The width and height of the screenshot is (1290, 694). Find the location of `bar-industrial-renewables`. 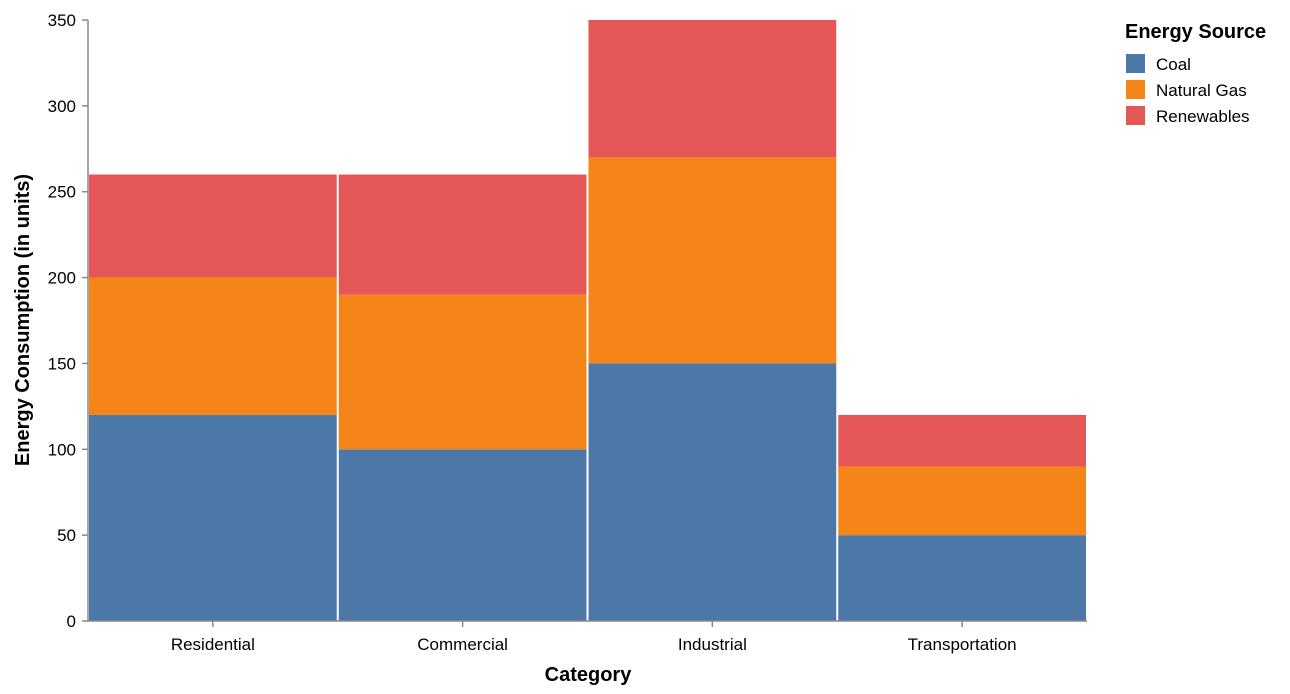

bar-industrial-renewables is located at coordinates (712, 89).